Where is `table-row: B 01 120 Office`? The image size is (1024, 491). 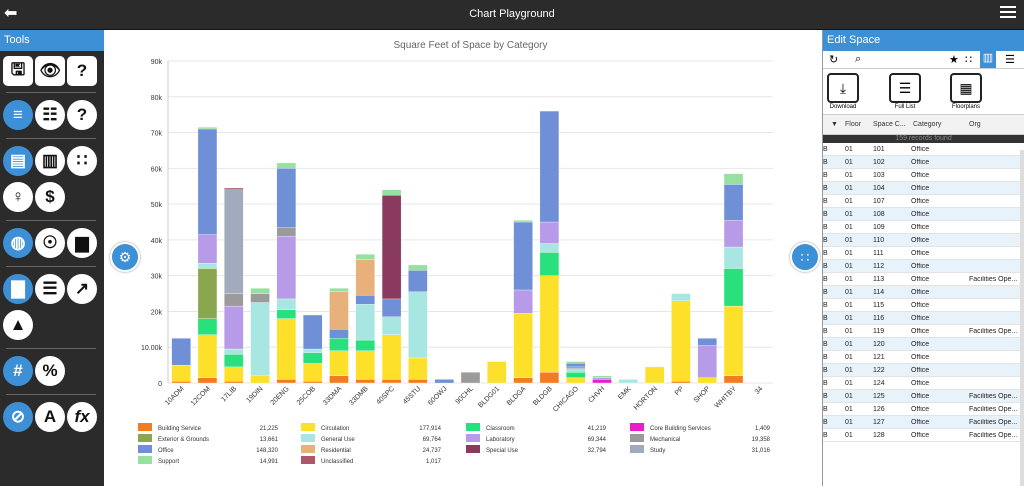
table-row: B 01 120 Office is located at coordinates (923, 344).